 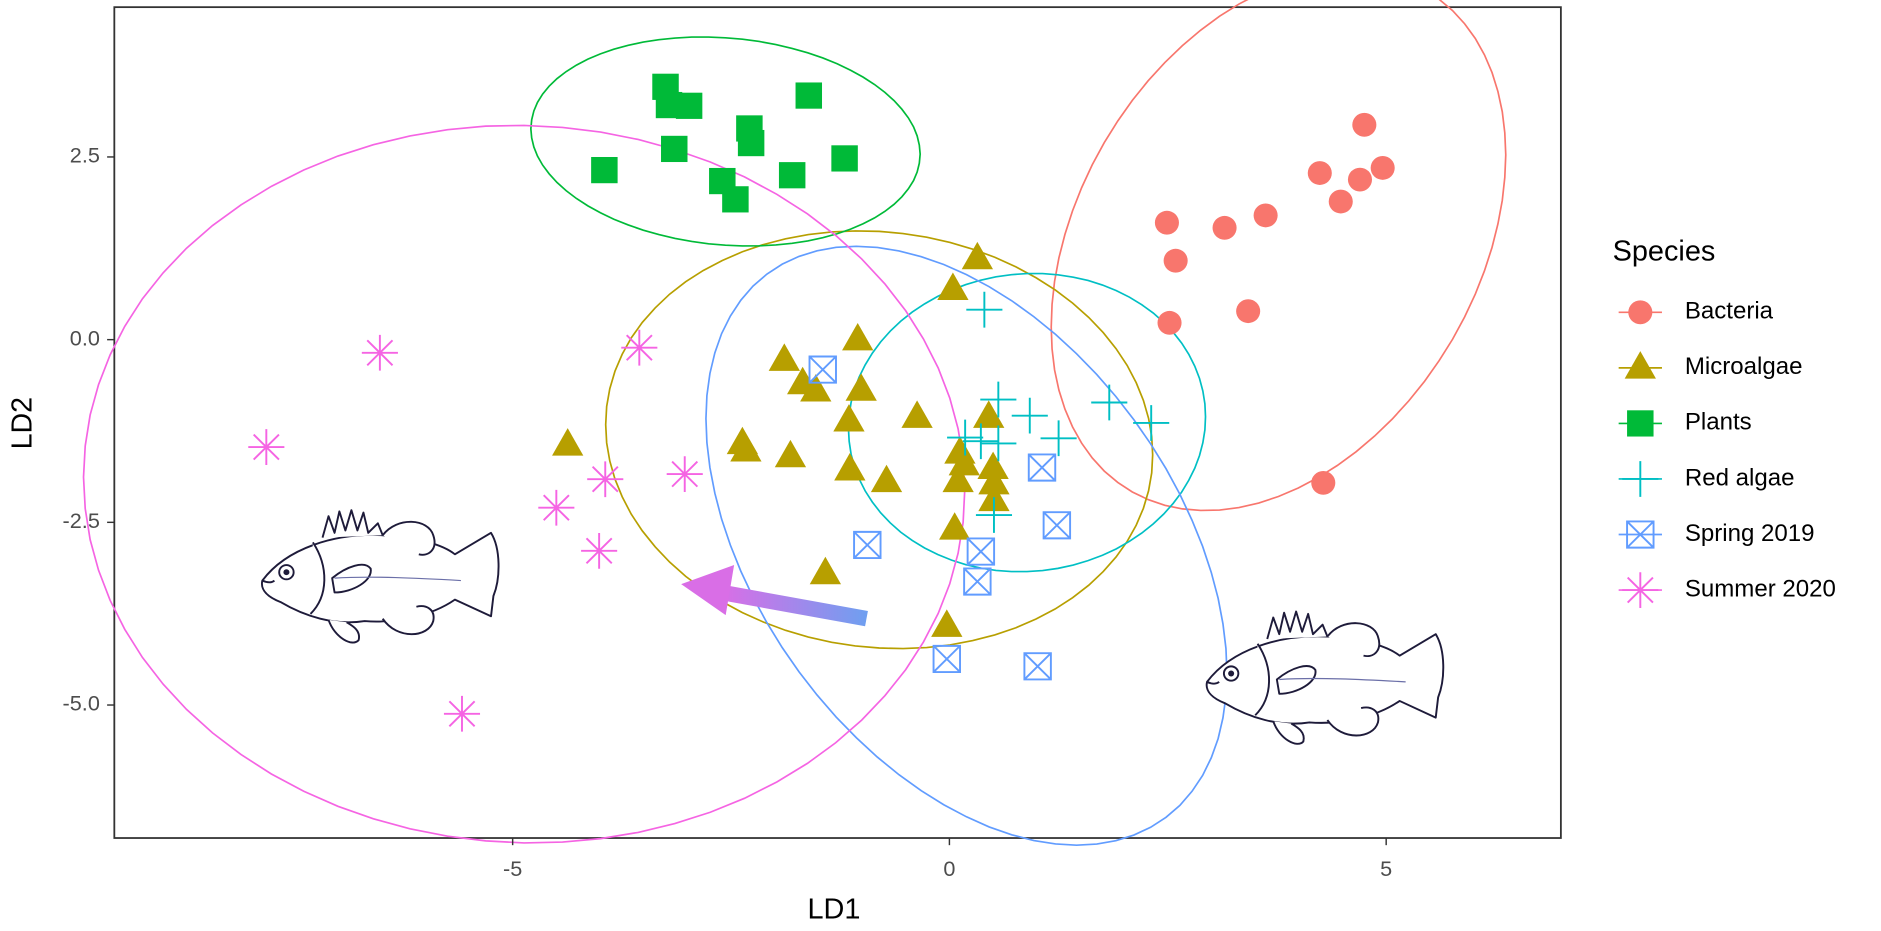 I want to click on y-axis-title: LD2, so click(x=23, y=423).